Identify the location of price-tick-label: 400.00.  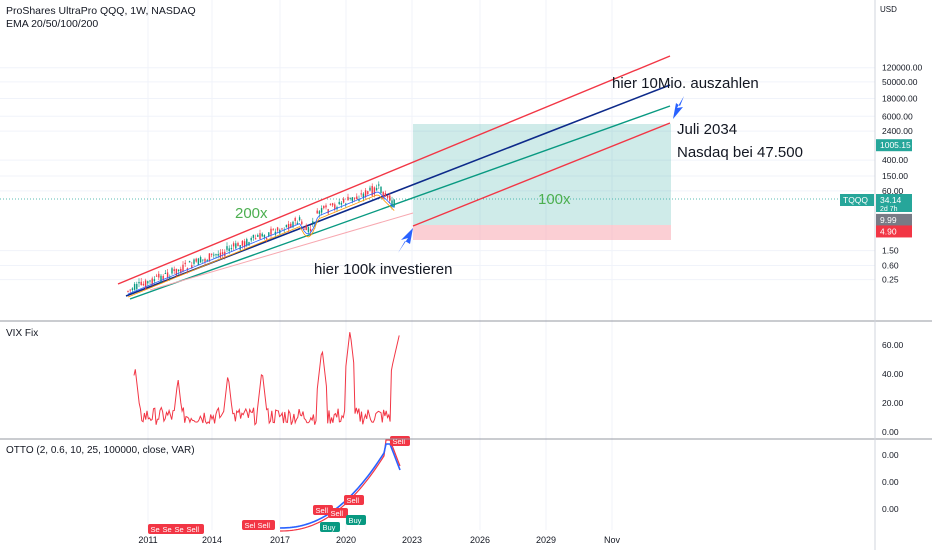
(895, 160).